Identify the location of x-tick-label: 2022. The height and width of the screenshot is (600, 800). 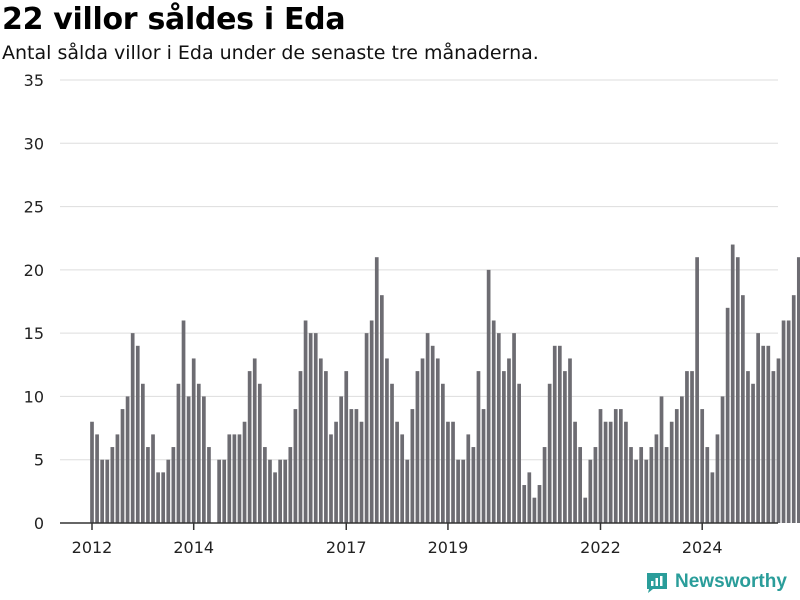
(600, 547).